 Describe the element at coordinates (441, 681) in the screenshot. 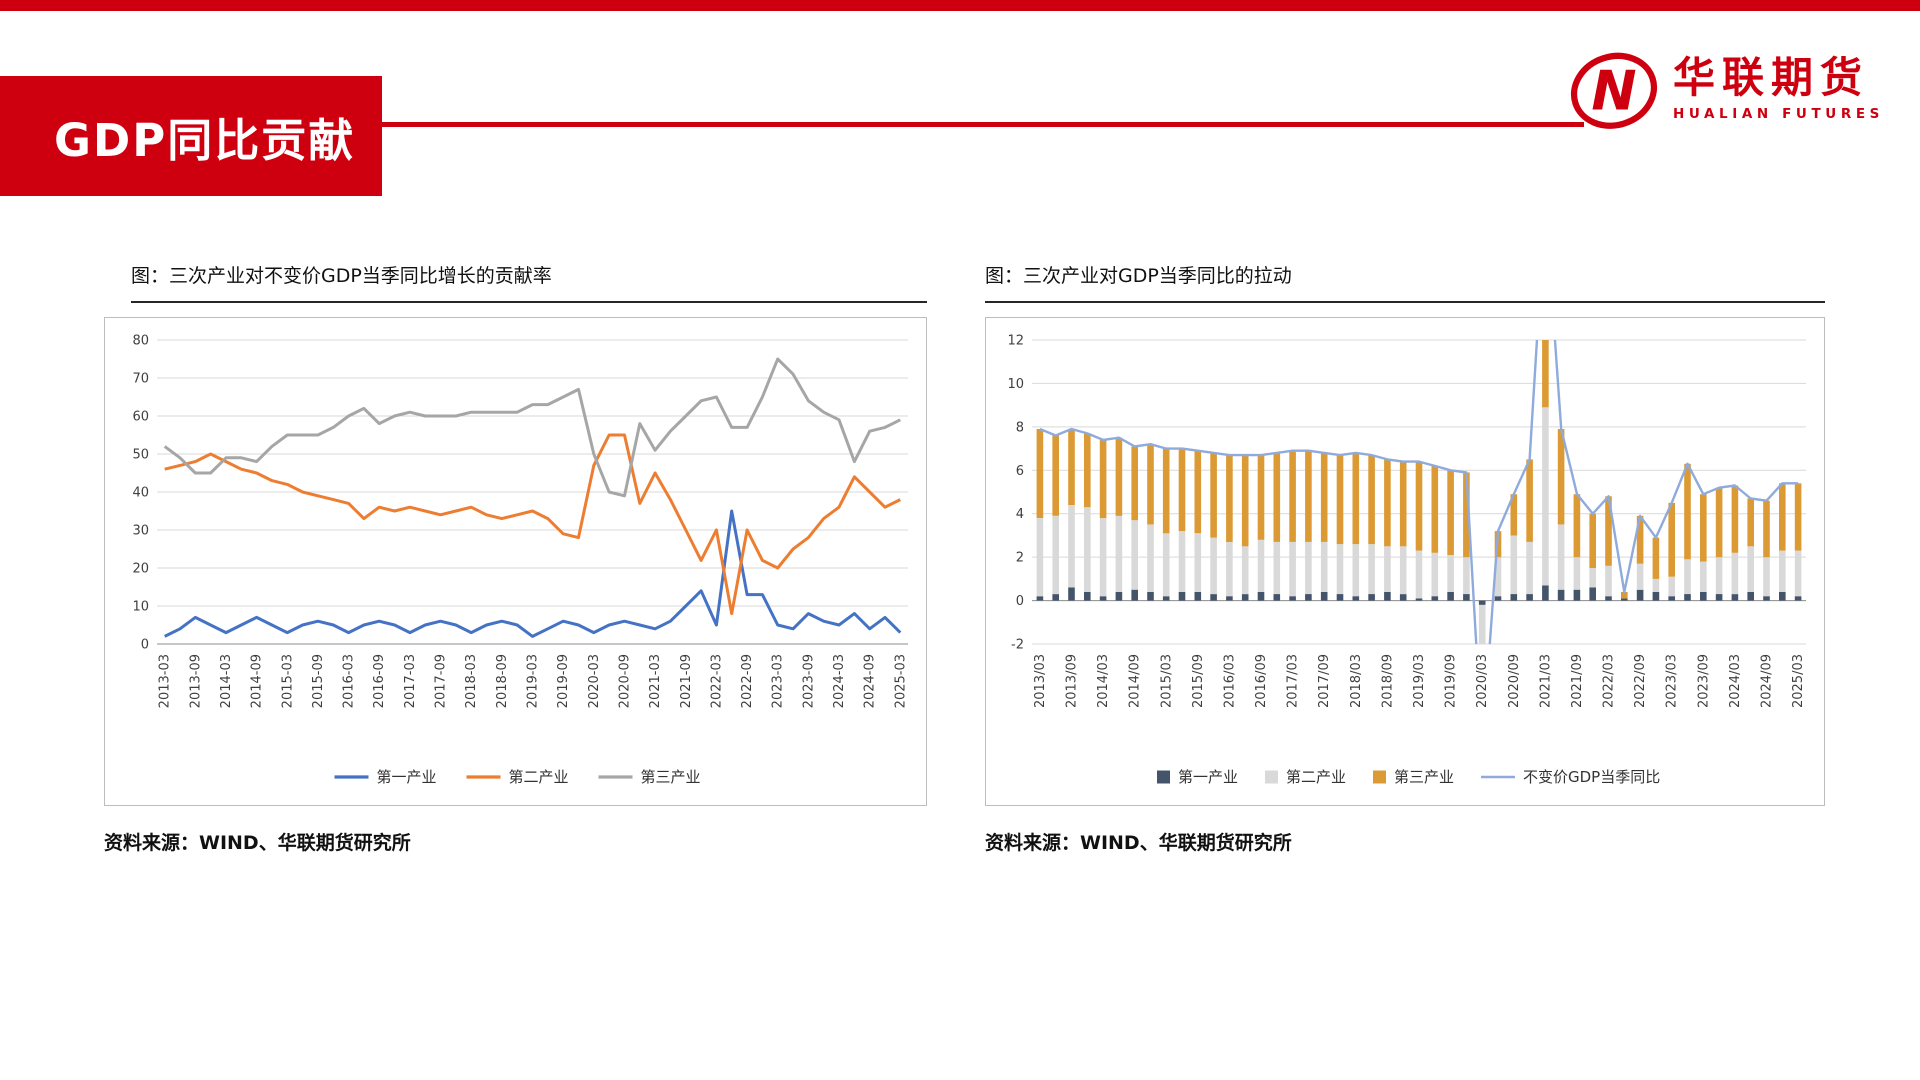

I see `svg-text: 2017-09` at that location.